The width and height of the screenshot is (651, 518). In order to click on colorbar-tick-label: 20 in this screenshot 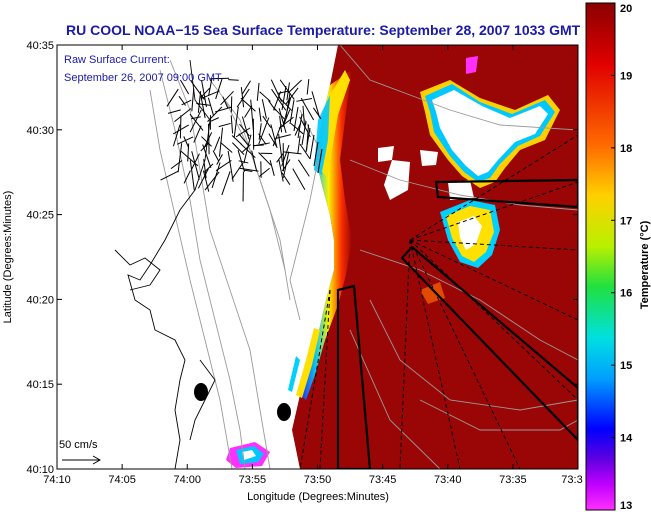, I will do `click(626, 9)`.